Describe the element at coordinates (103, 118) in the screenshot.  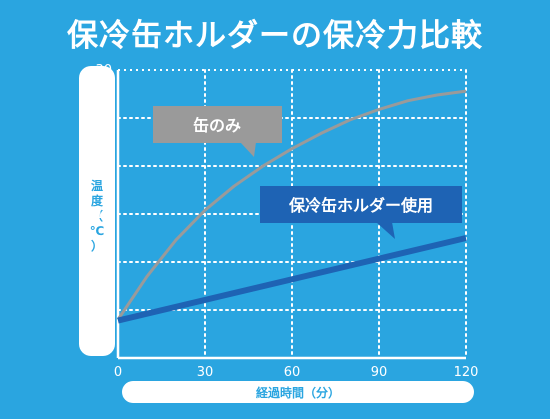
I see `y-tick-label: 25` at that location.